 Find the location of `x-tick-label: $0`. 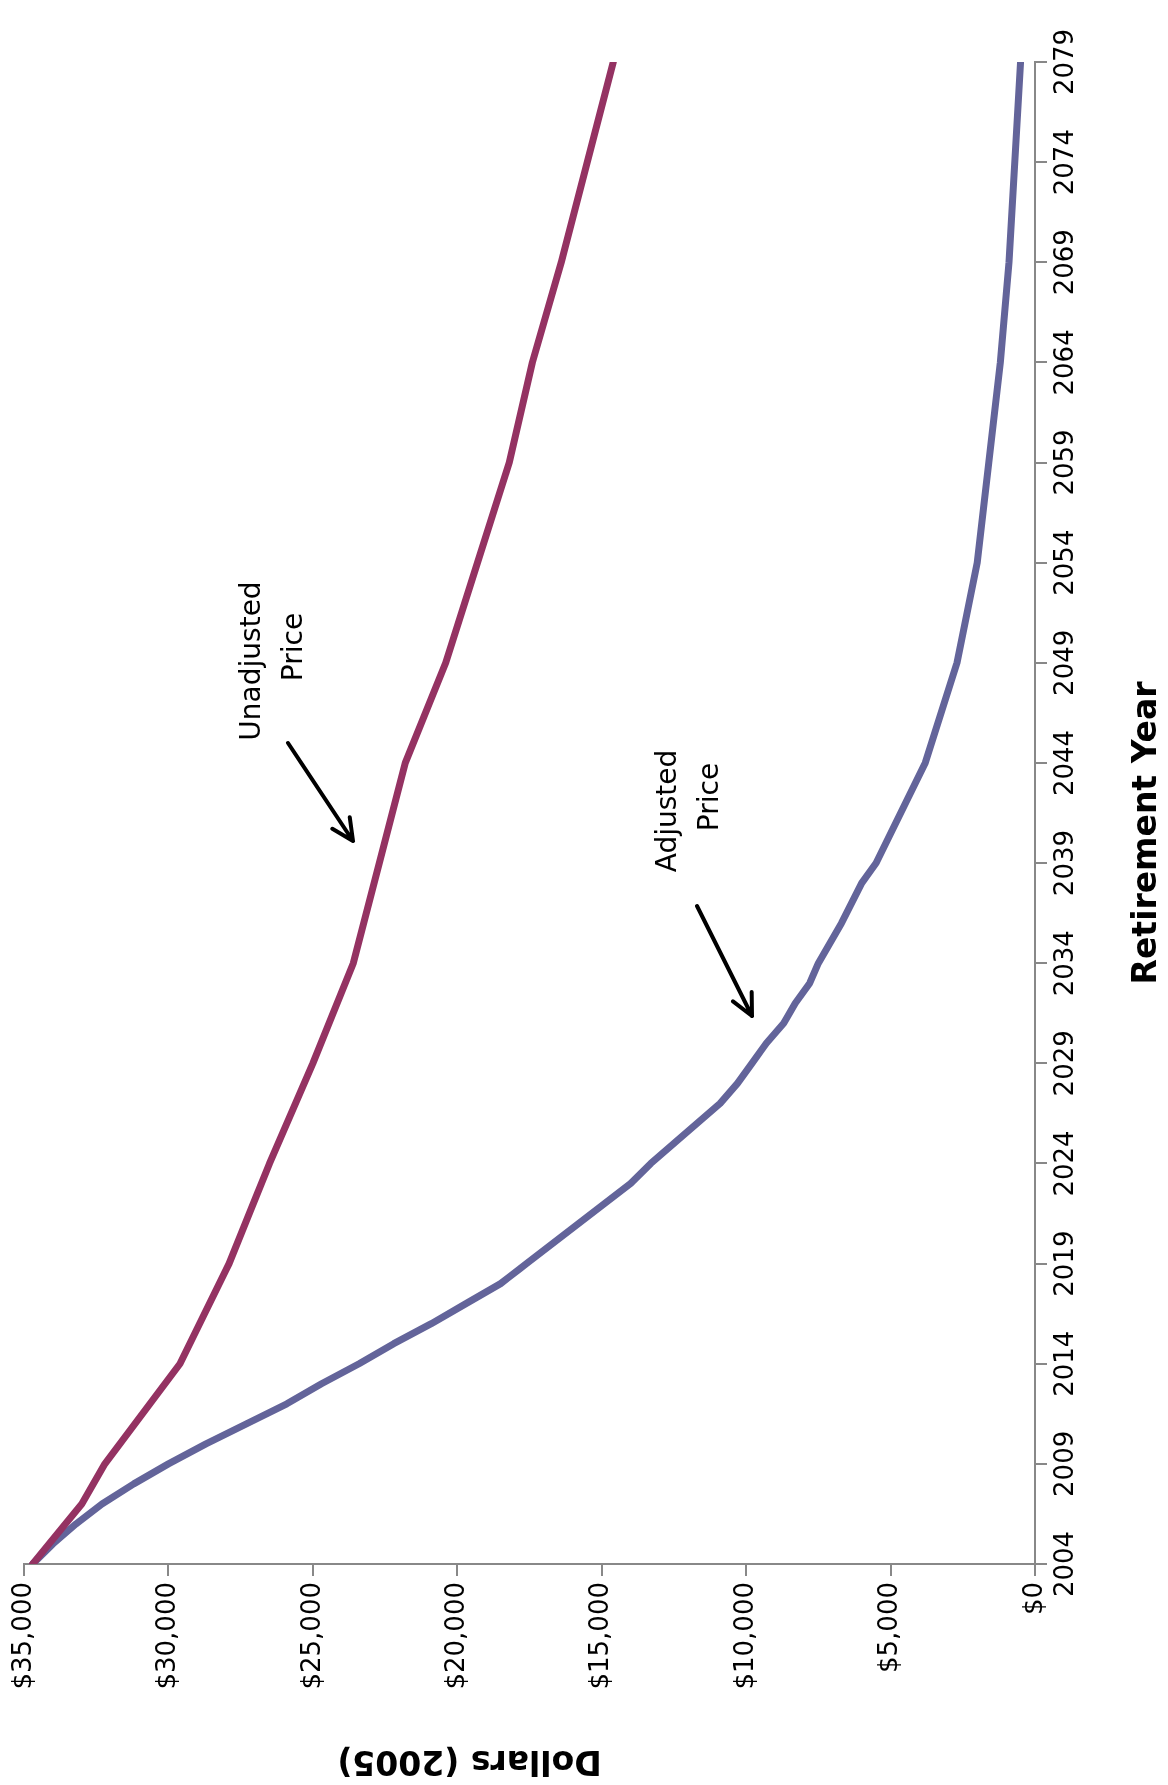

x-tick-label: $0 is located at coordinates (1032, 1599).